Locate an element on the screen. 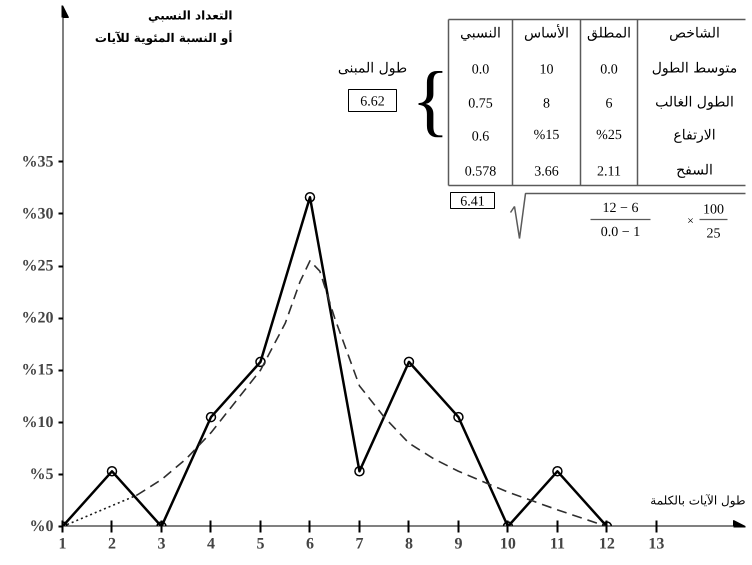  x-tick-label: 12 is located at coordinates (606, 544).